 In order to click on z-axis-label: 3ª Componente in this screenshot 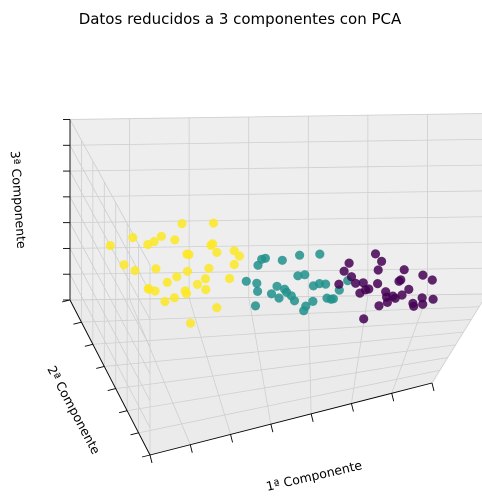, I will do `click(19, 199)`.